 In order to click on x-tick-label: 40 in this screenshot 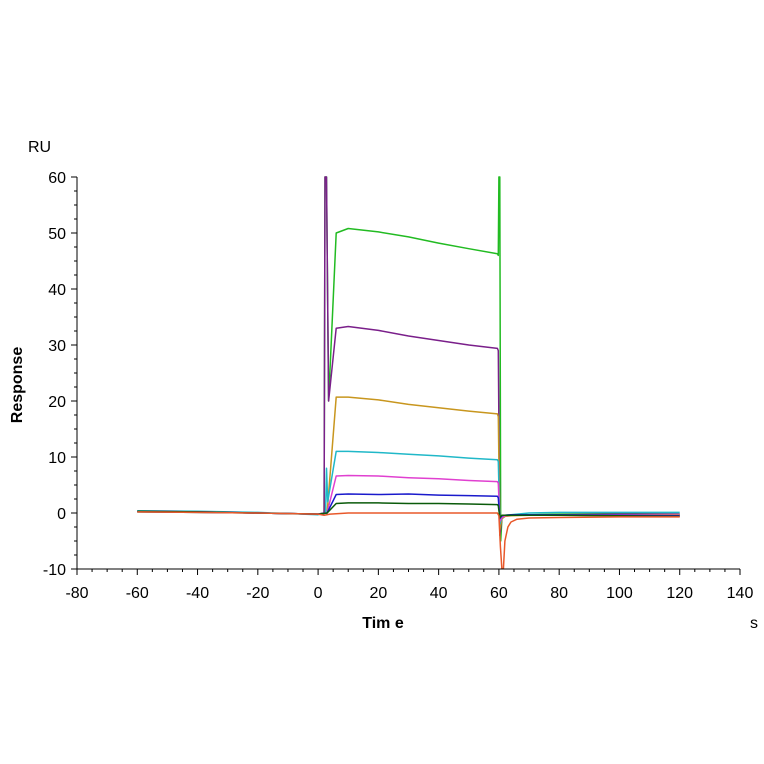, I will do `click(439, 593)`.